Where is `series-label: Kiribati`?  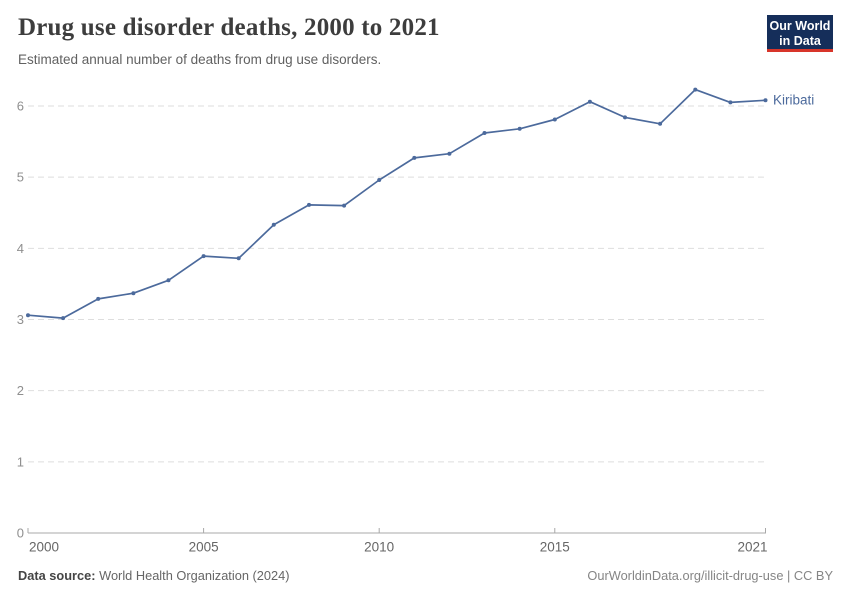
series-label: Kiribati is located at coordinates (793, 99).